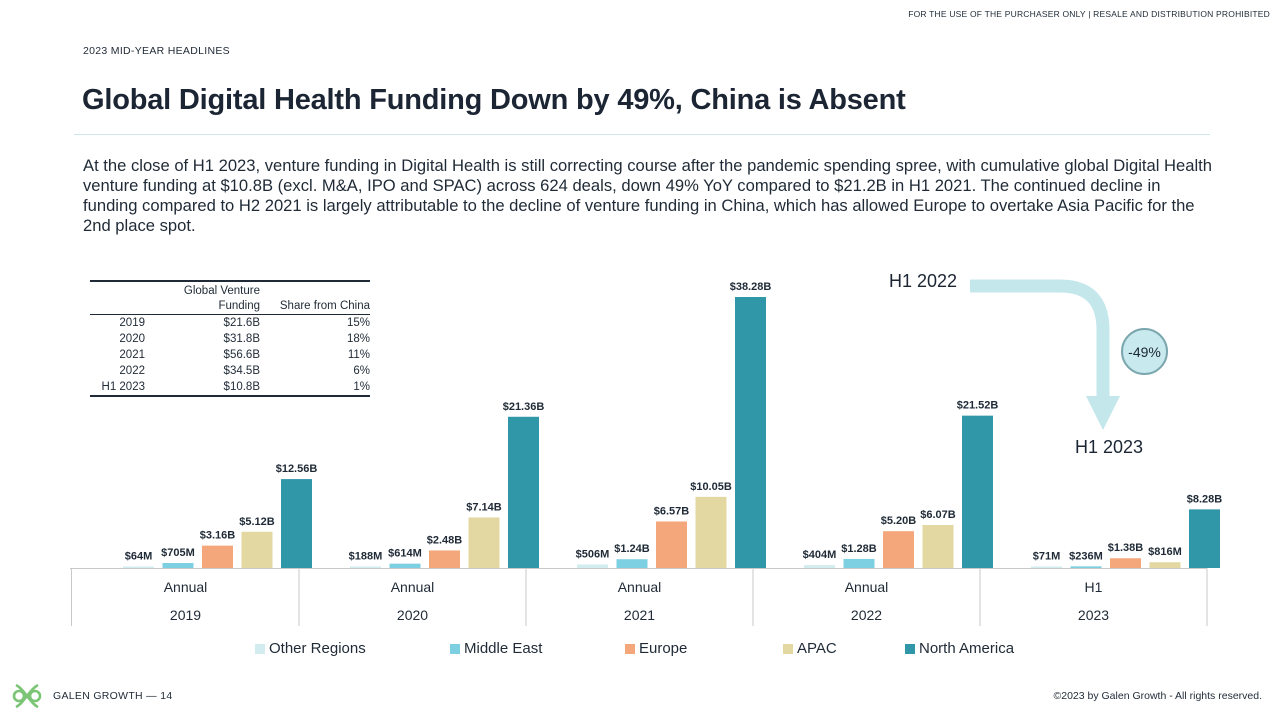  I want to click on annotation-from-label: H1 2022, so click(923, 281).